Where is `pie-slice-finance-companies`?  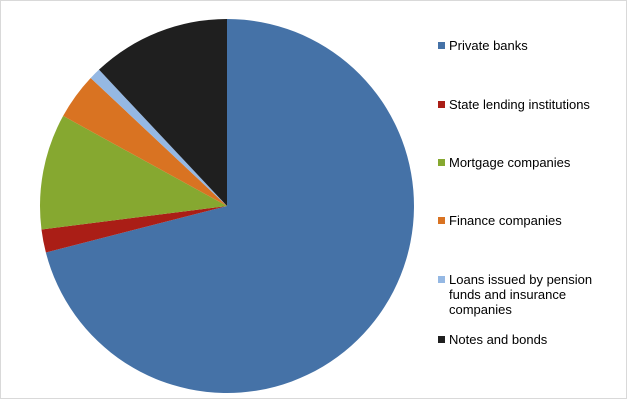
pie-slice-finance-companies is located at coordinates (145, 142).